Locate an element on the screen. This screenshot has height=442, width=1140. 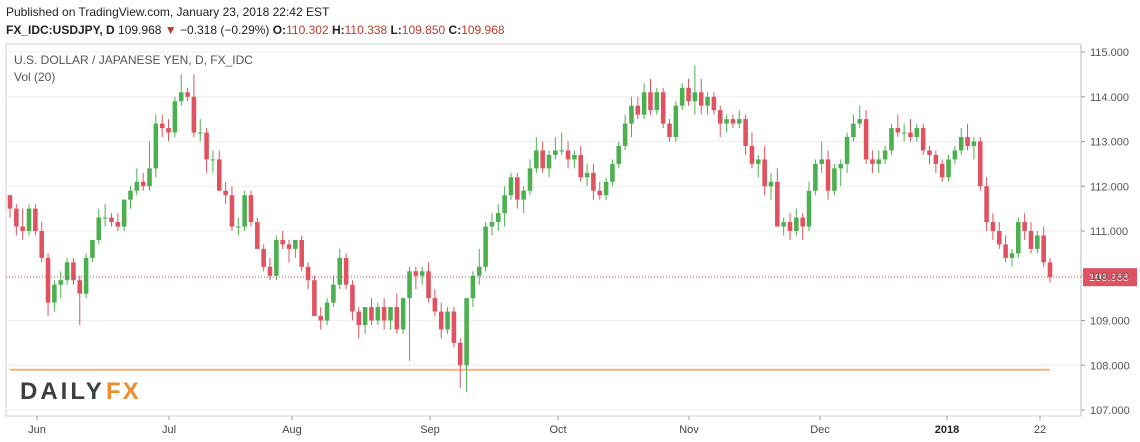
high-label: H: is located at coordinates (338, 30).